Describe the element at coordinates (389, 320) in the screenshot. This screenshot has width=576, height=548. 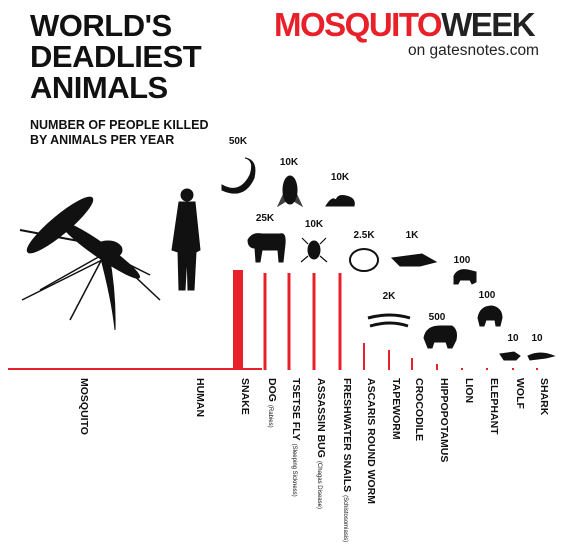
I see `tapeworm-icon` at that location.